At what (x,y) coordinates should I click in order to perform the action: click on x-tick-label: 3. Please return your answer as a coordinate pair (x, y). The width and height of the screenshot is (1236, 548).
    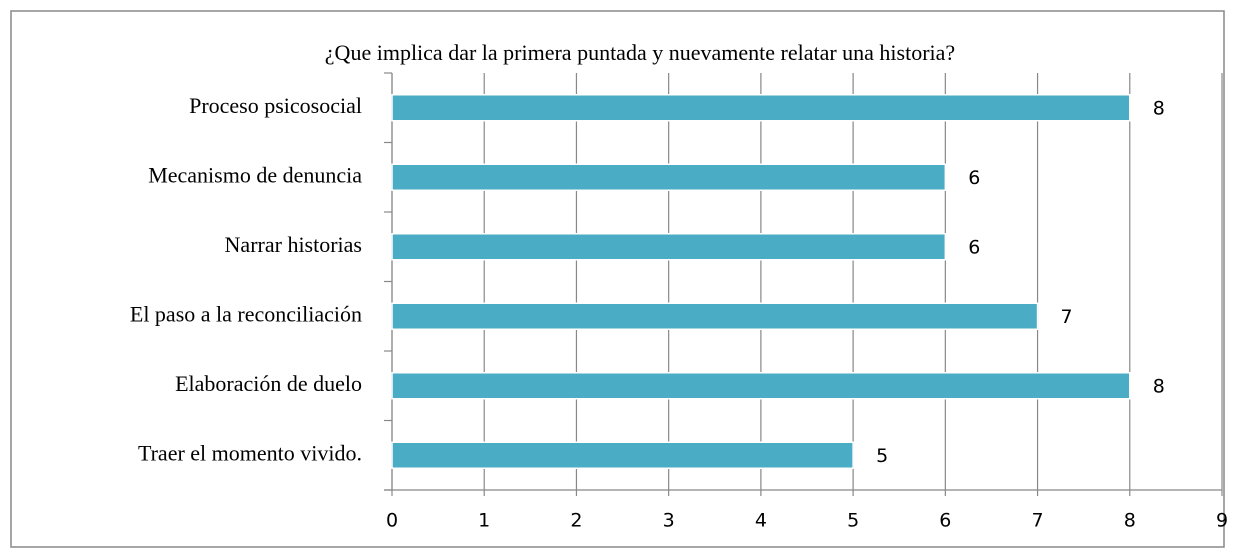
    Looking at the image, I should click on (669, 521).